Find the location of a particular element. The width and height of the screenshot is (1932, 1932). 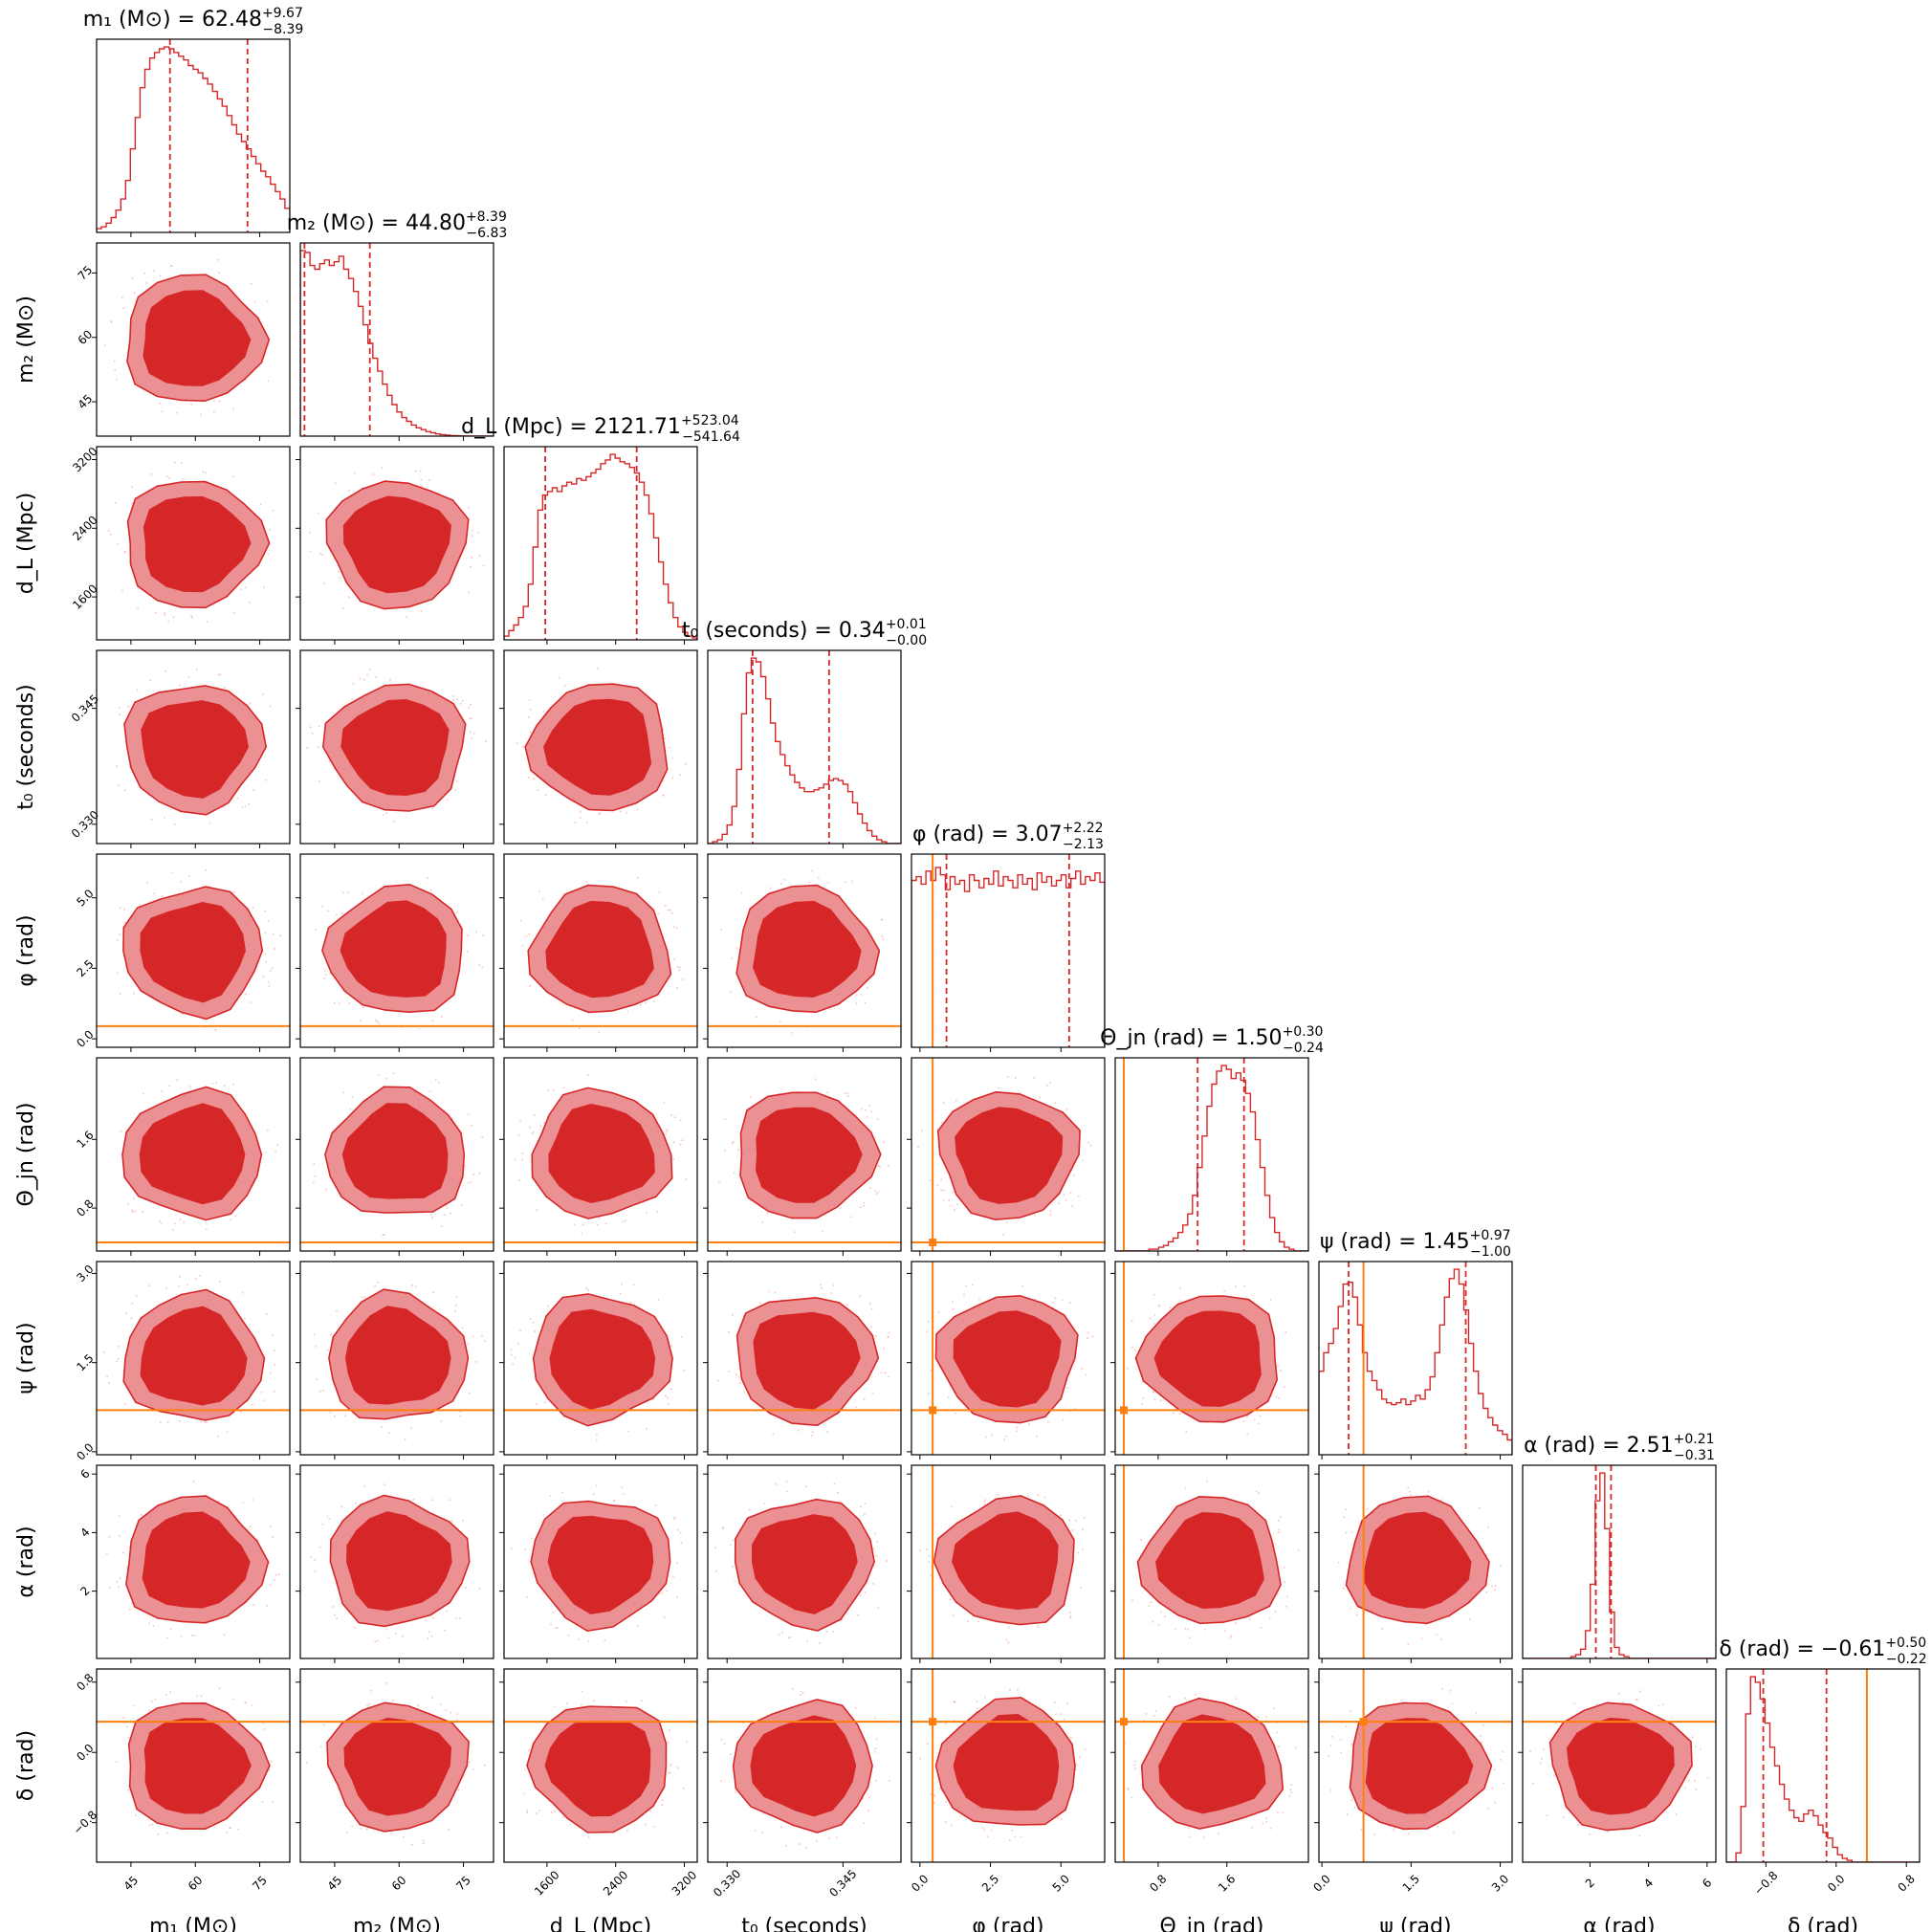

y-axis-label-t0: t₀ (seconds) is located at coordinates (26, 747).